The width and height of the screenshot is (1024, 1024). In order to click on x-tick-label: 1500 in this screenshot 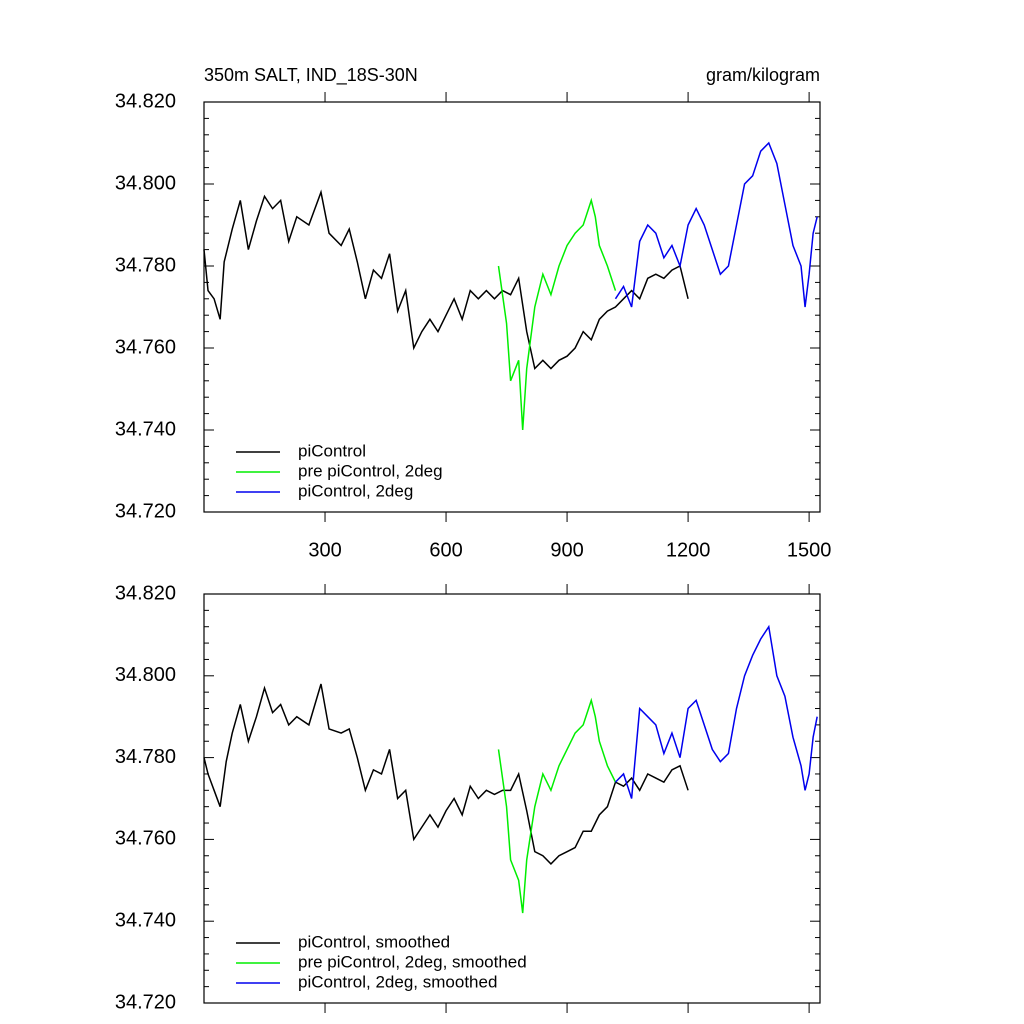, I will do `click(809, 550)`.